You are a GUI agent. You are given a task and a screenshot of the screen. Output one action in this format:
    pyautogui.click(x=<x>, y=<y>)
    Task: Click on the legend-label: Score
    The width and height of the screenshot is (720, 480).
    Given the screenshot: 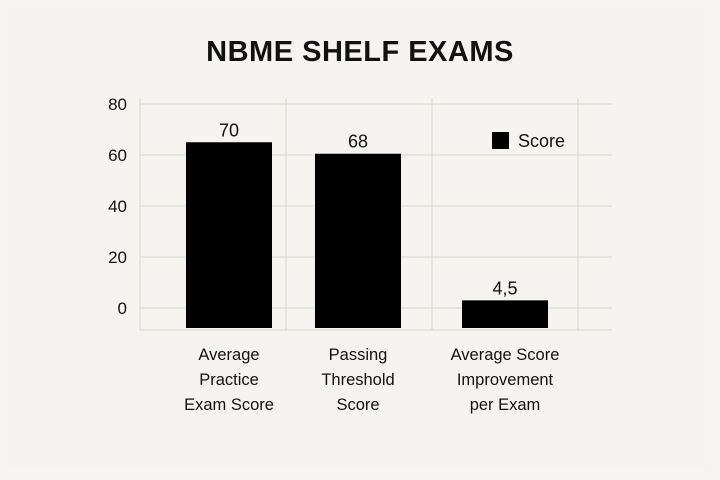 What is the action you would take?
    pyautogui.click(x=541, y=141)
    